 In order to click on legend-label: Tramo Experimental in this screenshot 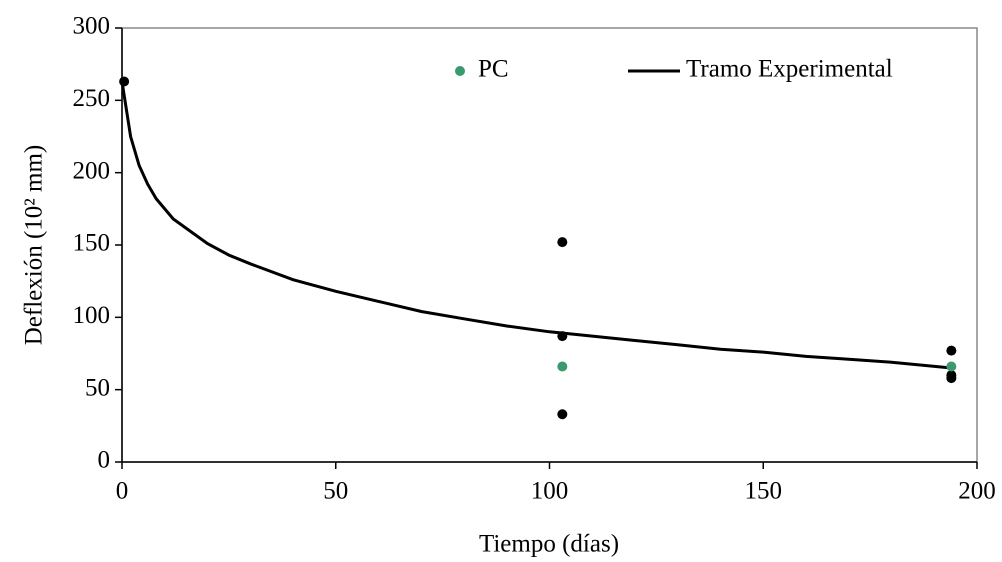, I will do `click(789, 69)`.